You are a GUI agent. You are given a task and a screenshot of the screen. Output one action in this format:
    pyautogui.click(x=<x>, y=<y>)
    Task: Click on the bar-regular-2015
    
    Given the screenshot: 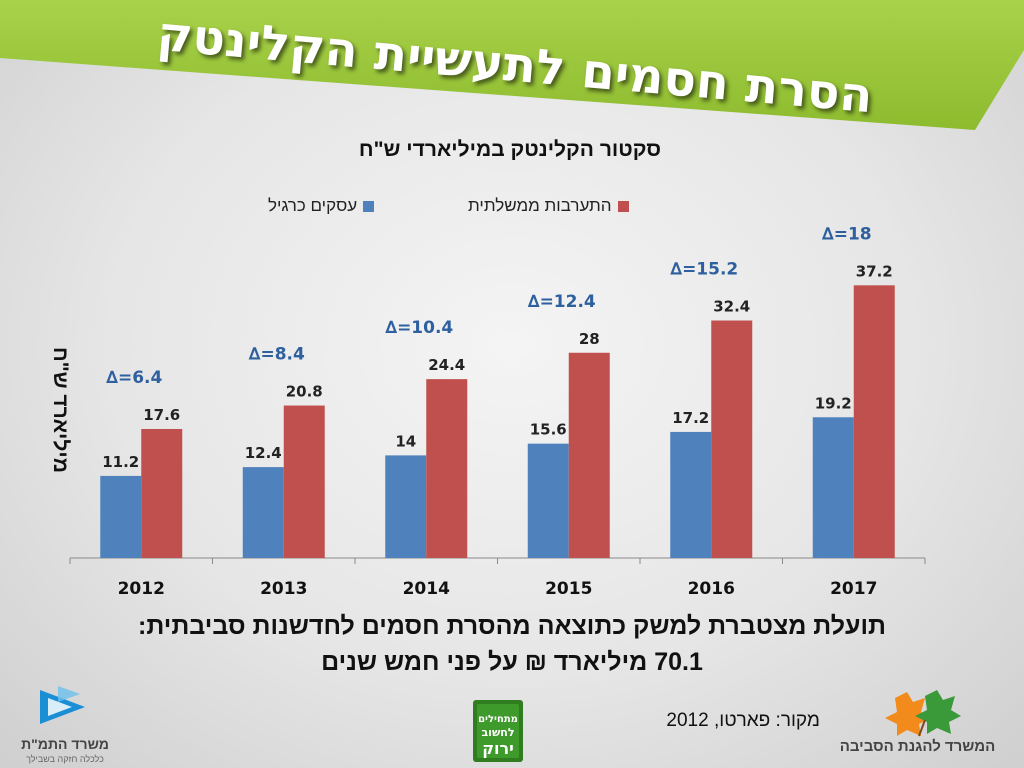 What is the action you would take?
    pyautogui.click(x=548, y=500)
    